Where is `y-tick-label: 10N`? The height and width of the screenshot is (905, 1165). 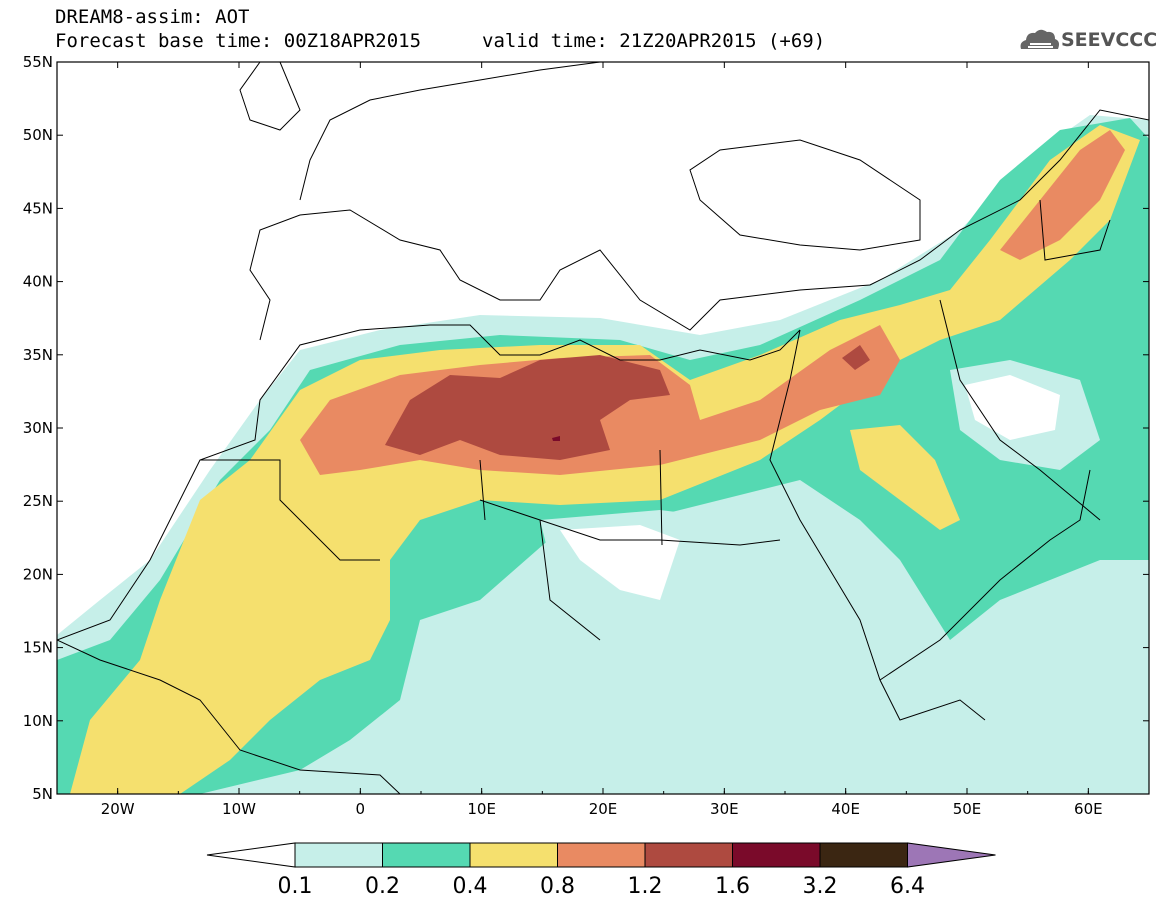
y-tick-label: 10N is located at coordinates (38, 721).